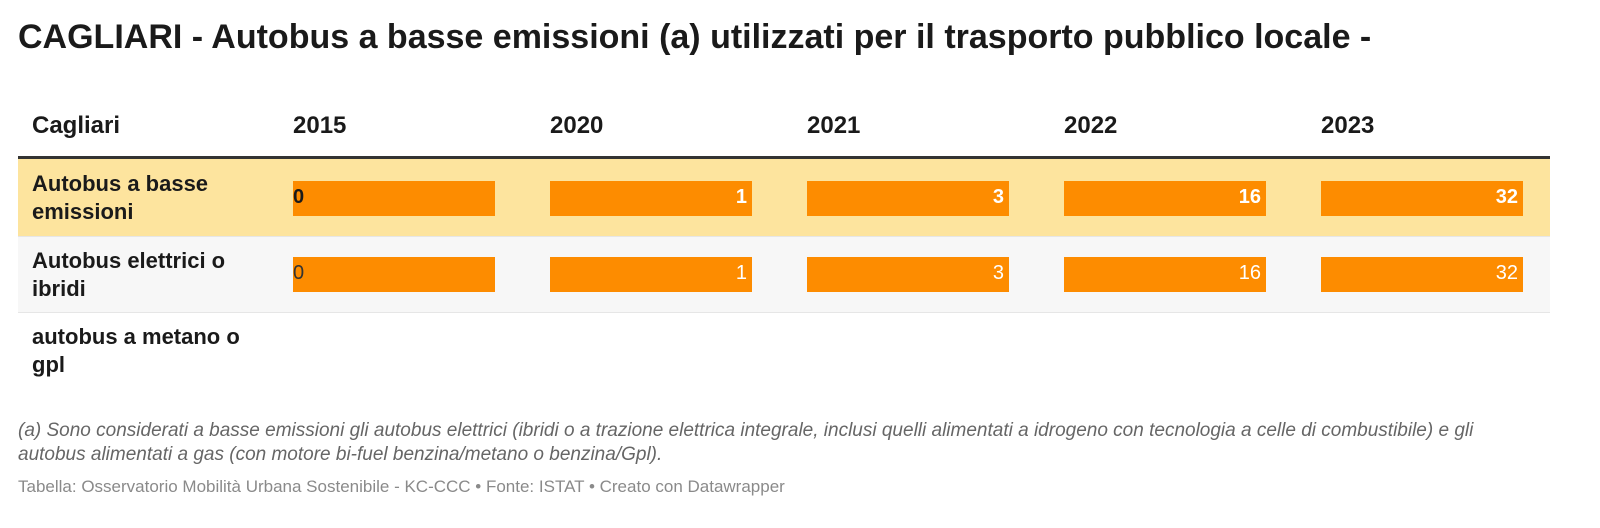  Describe the element at coordinates (784, 127) in the screenshot. I see `table-header: Cagliari 2015 2020 2021 2022 2023` at that location.